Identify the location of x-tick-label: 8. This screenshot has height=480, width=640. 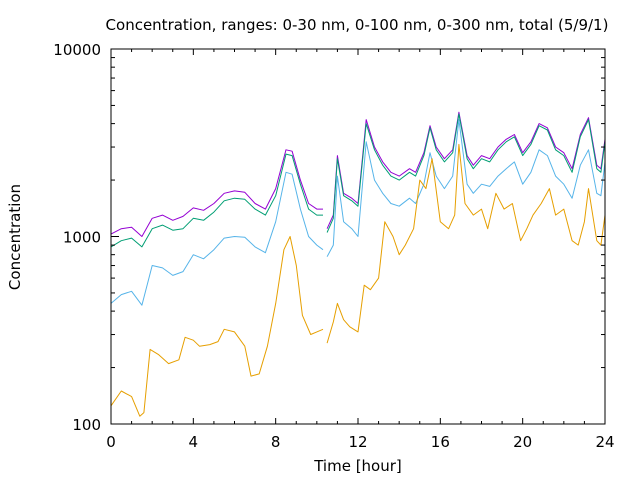
(276, 442).